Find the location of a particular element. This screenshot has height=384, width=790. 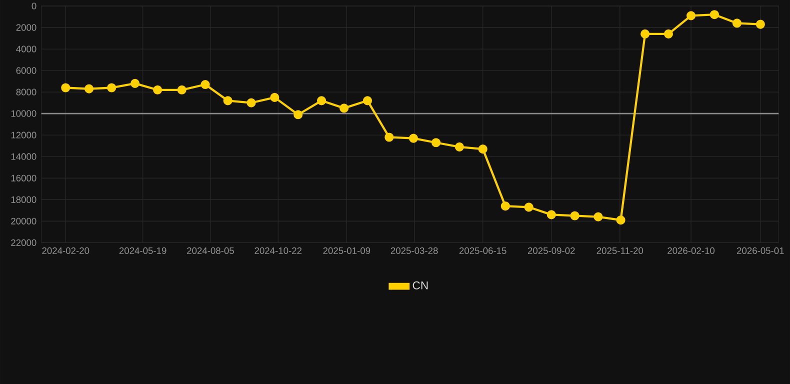

x-tick-label: 2024-10-22 is located at coordinates (278, 250).